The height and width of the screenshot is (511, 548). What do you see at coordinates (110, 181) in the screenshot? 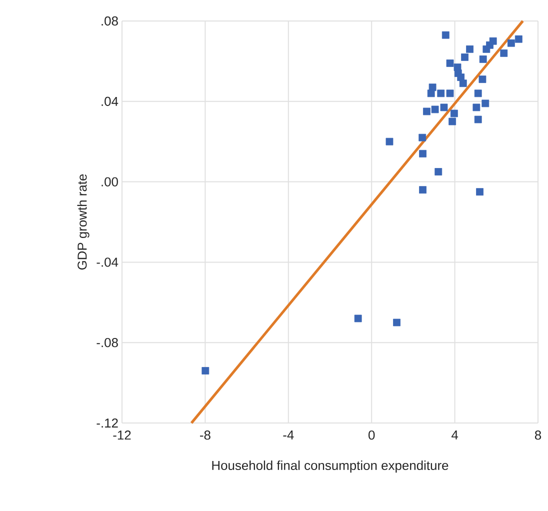
I see `y-tick-label: .00` at bounding box center [110, 181].